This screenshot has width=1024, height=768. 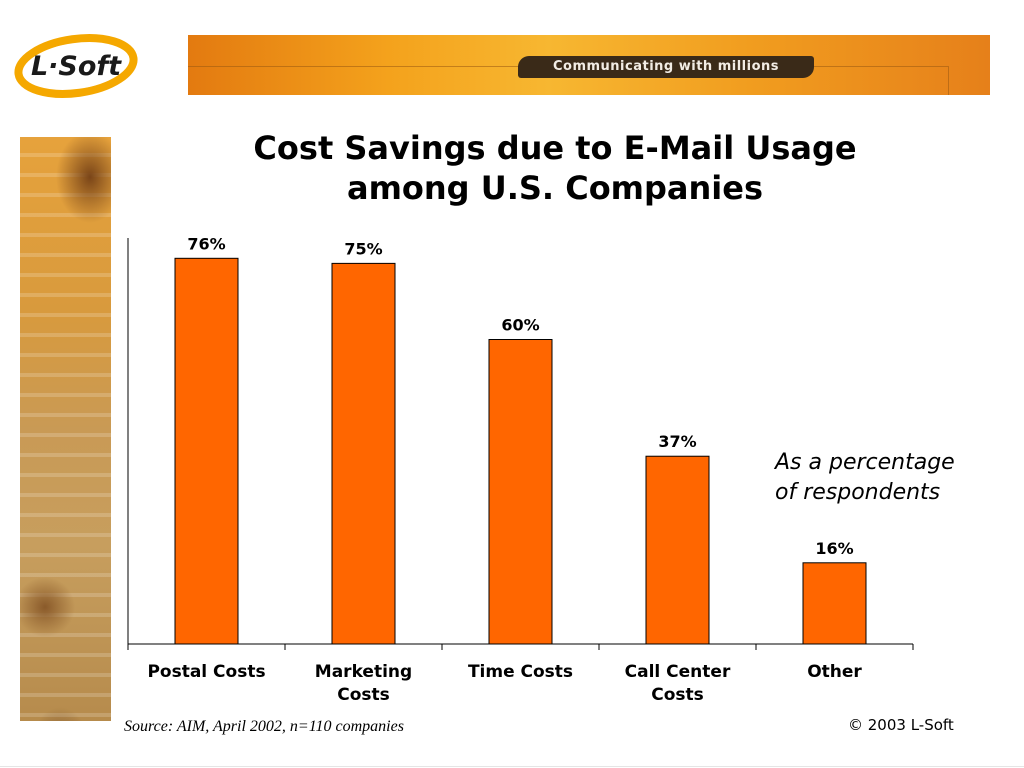 I want to click on title-line-1: Cost Savings due to E-Mail Usage, so click(x=555, y=148).